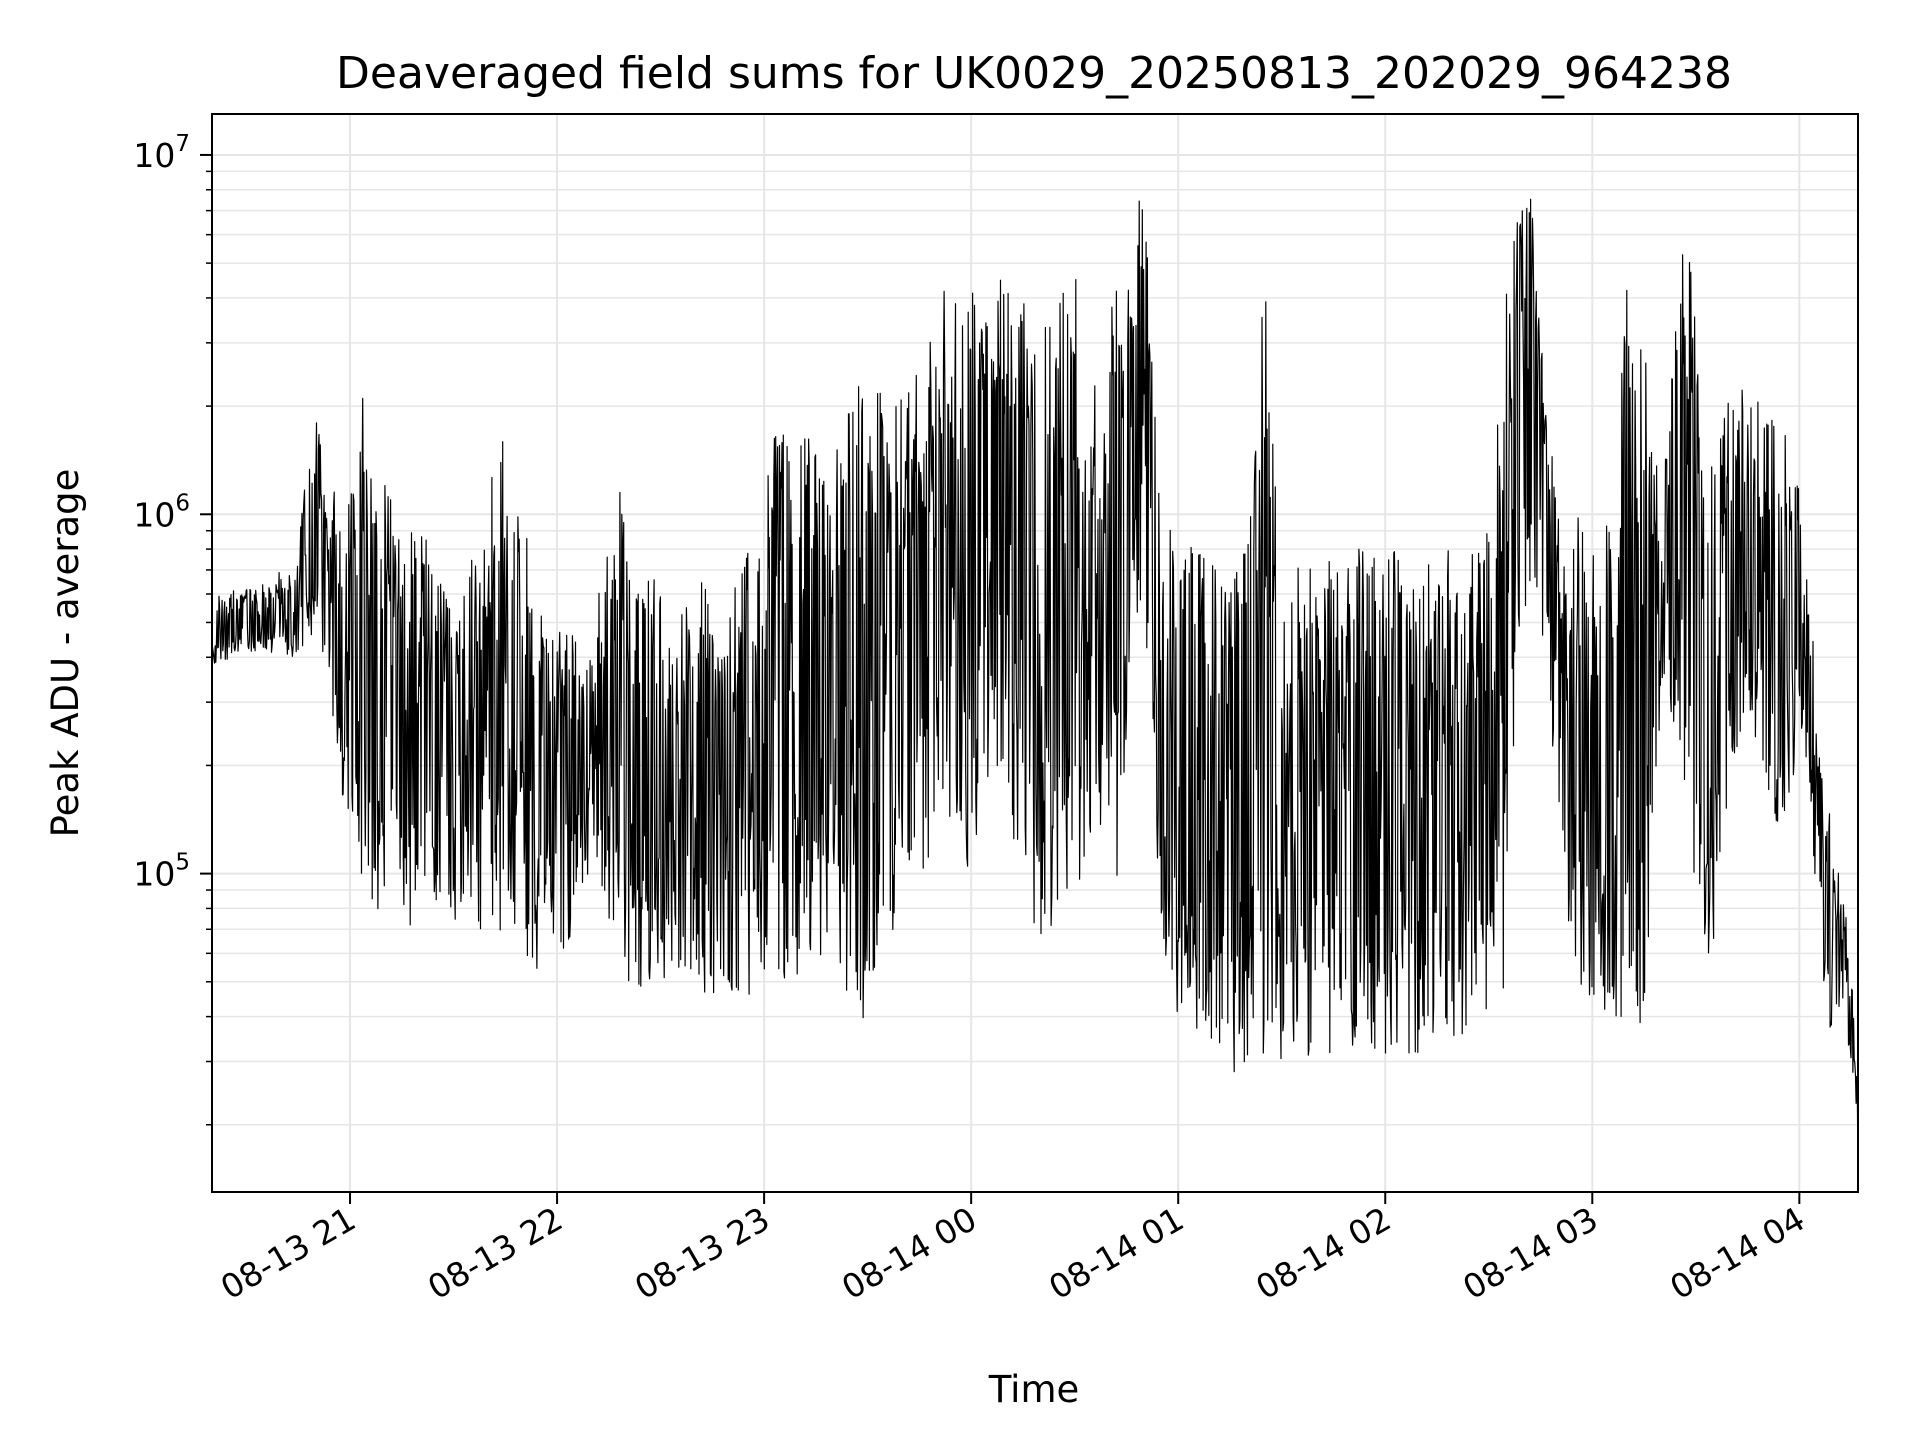 The image size is (1920, 1440). I want to click on x-axis-label: Time, so click(1034, 1389).